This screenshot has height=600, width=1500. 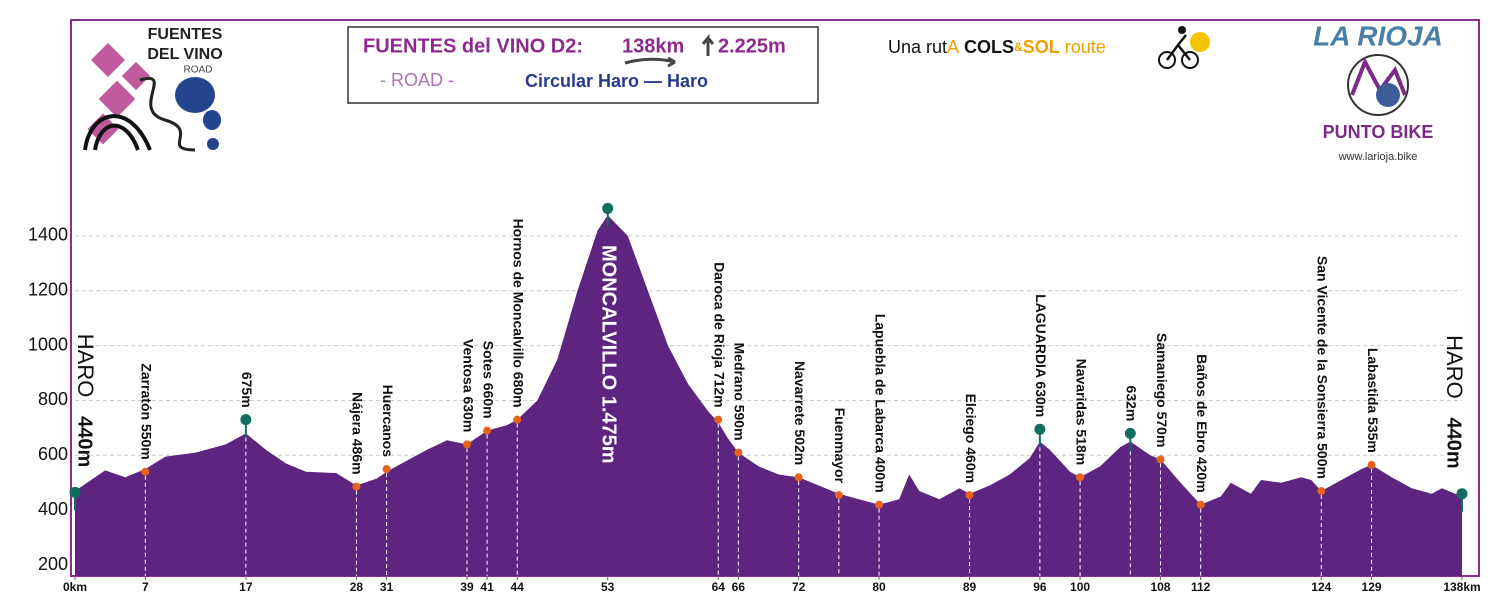 What do you see at coordinates (616, 81) in the screenshot?
I see `header-route: Circular Haro — Haro` at bounding box center [616, 81].